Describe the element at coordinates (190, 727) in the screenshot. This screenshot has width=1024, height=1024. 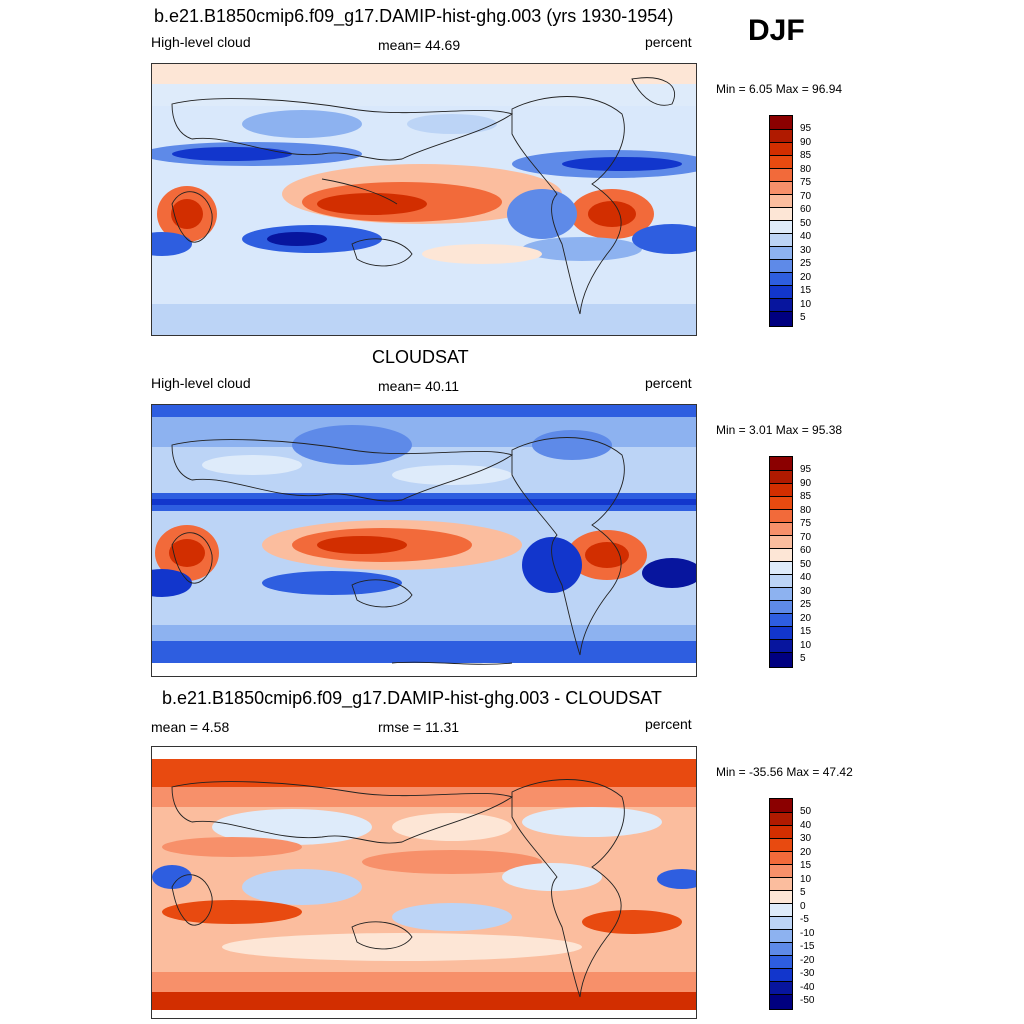
I see `mean-label: mean = 4.58` at that location.